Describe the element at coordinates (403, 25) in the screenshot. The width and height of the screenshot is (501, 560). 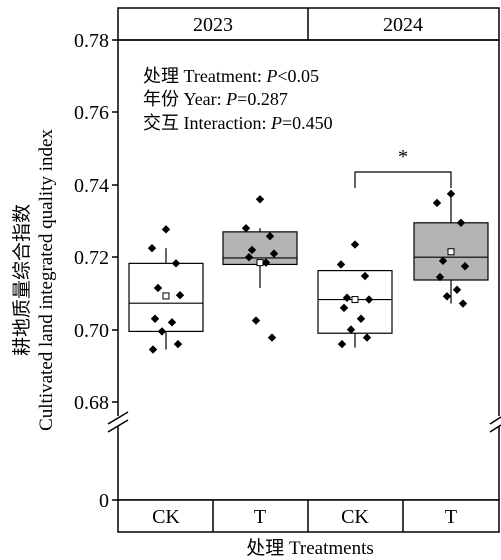
I see `facet-label-2024: 2024` at that location.